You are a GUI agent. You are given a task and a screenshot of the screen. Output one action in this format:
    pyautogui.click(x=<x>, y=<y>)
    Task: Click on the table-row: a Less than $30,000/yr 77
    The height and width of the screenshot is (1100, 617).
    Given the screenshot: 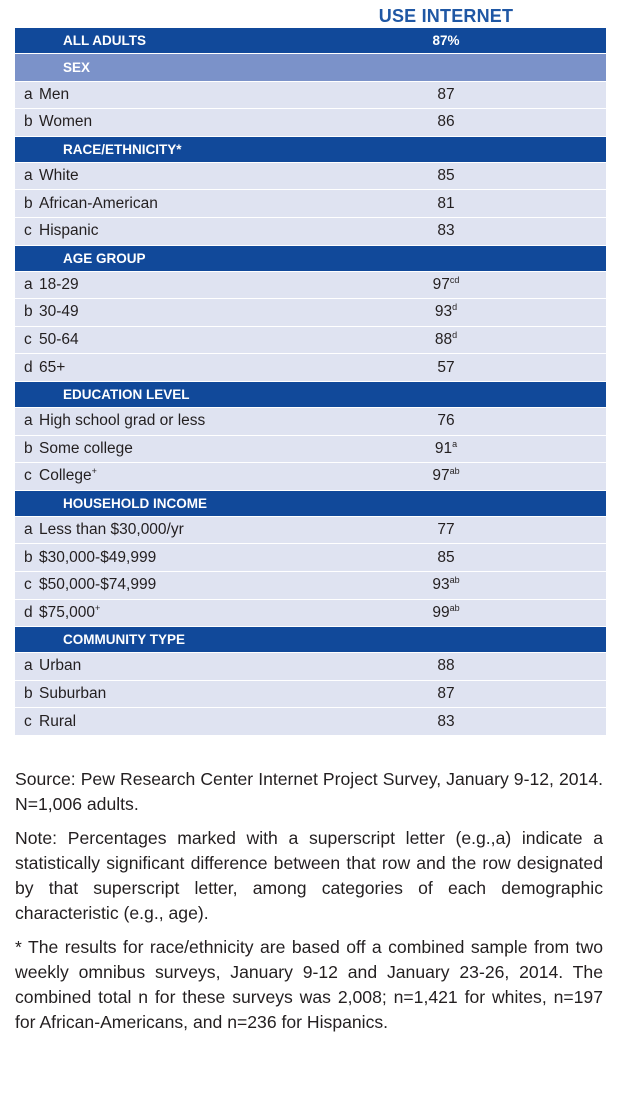 What is the action you would take?
    pyautogui.click(x=310, y=530)
    